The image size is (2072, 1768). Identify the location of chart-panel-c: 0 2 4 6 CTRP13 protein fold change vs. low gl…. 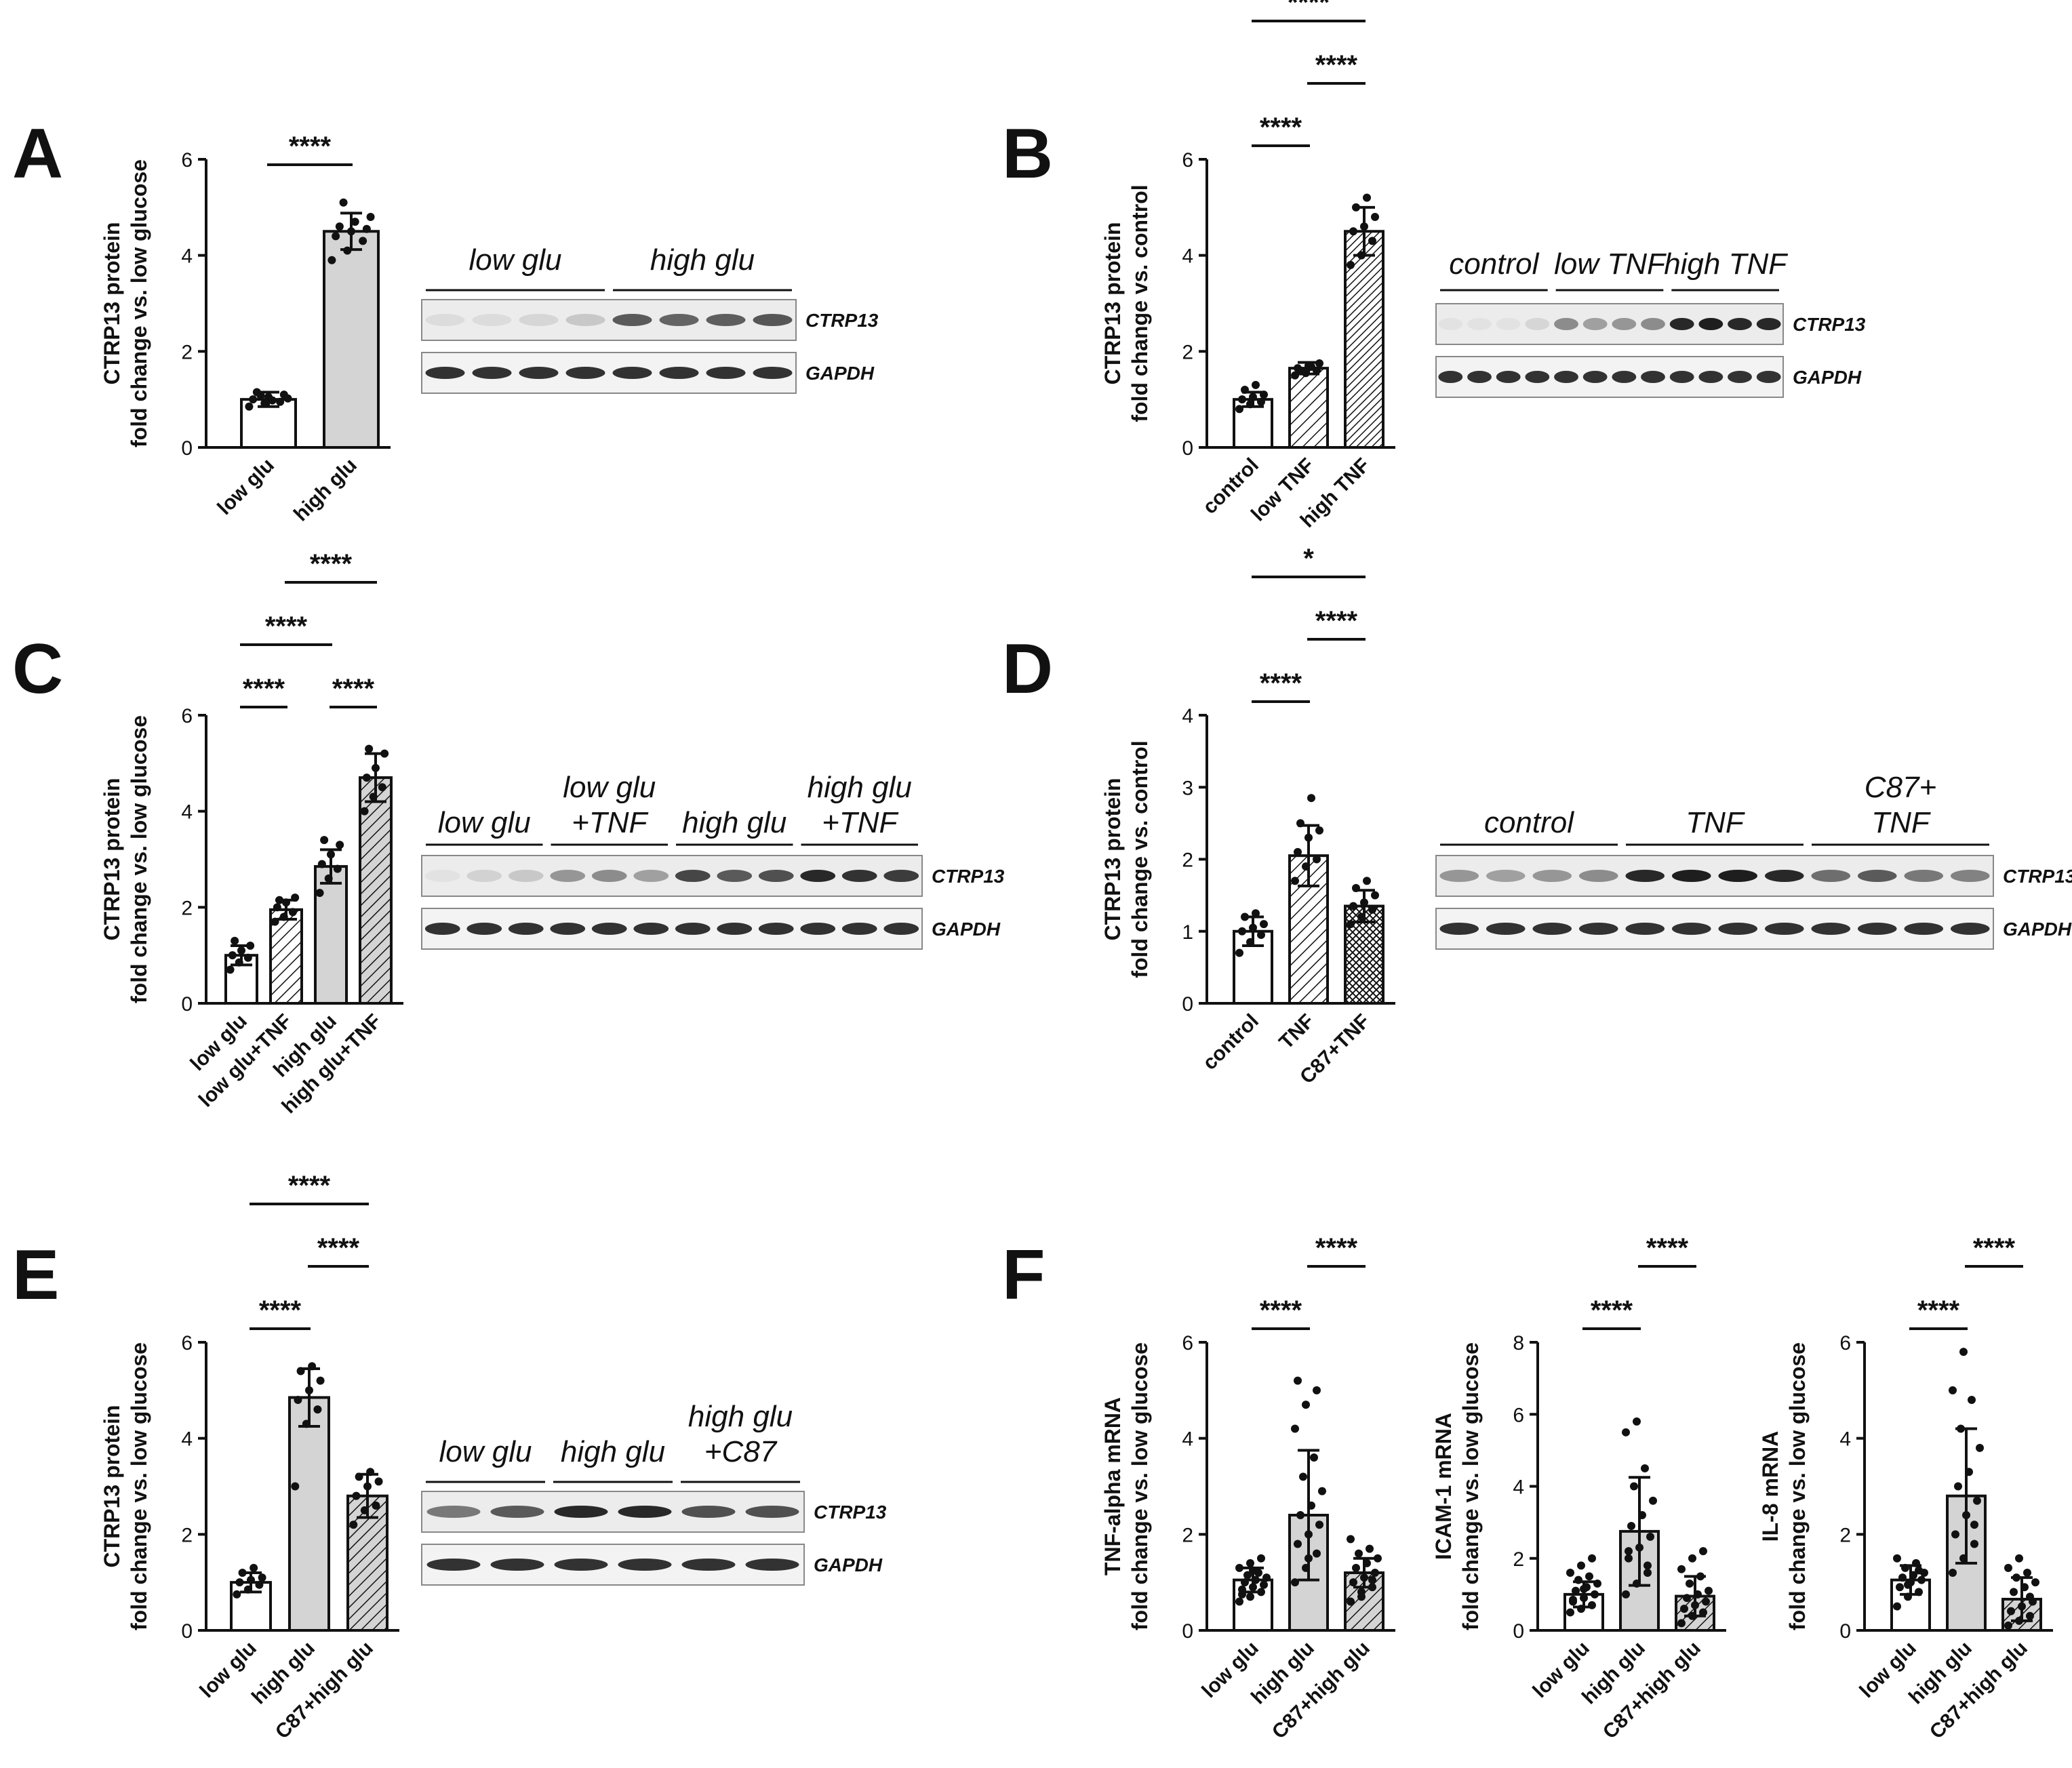
(251, 834).